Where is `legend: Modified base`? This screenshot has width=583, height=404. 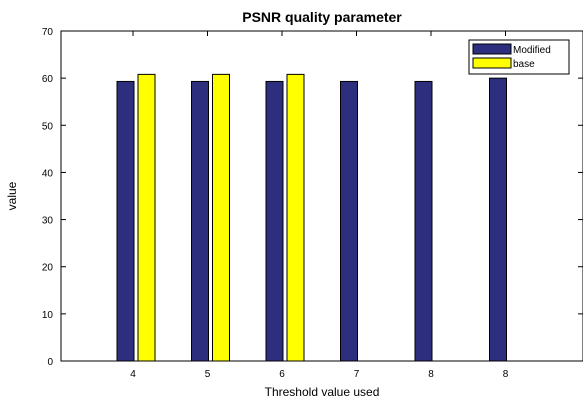 legend: Modified base is located at coordinates (519, 57).